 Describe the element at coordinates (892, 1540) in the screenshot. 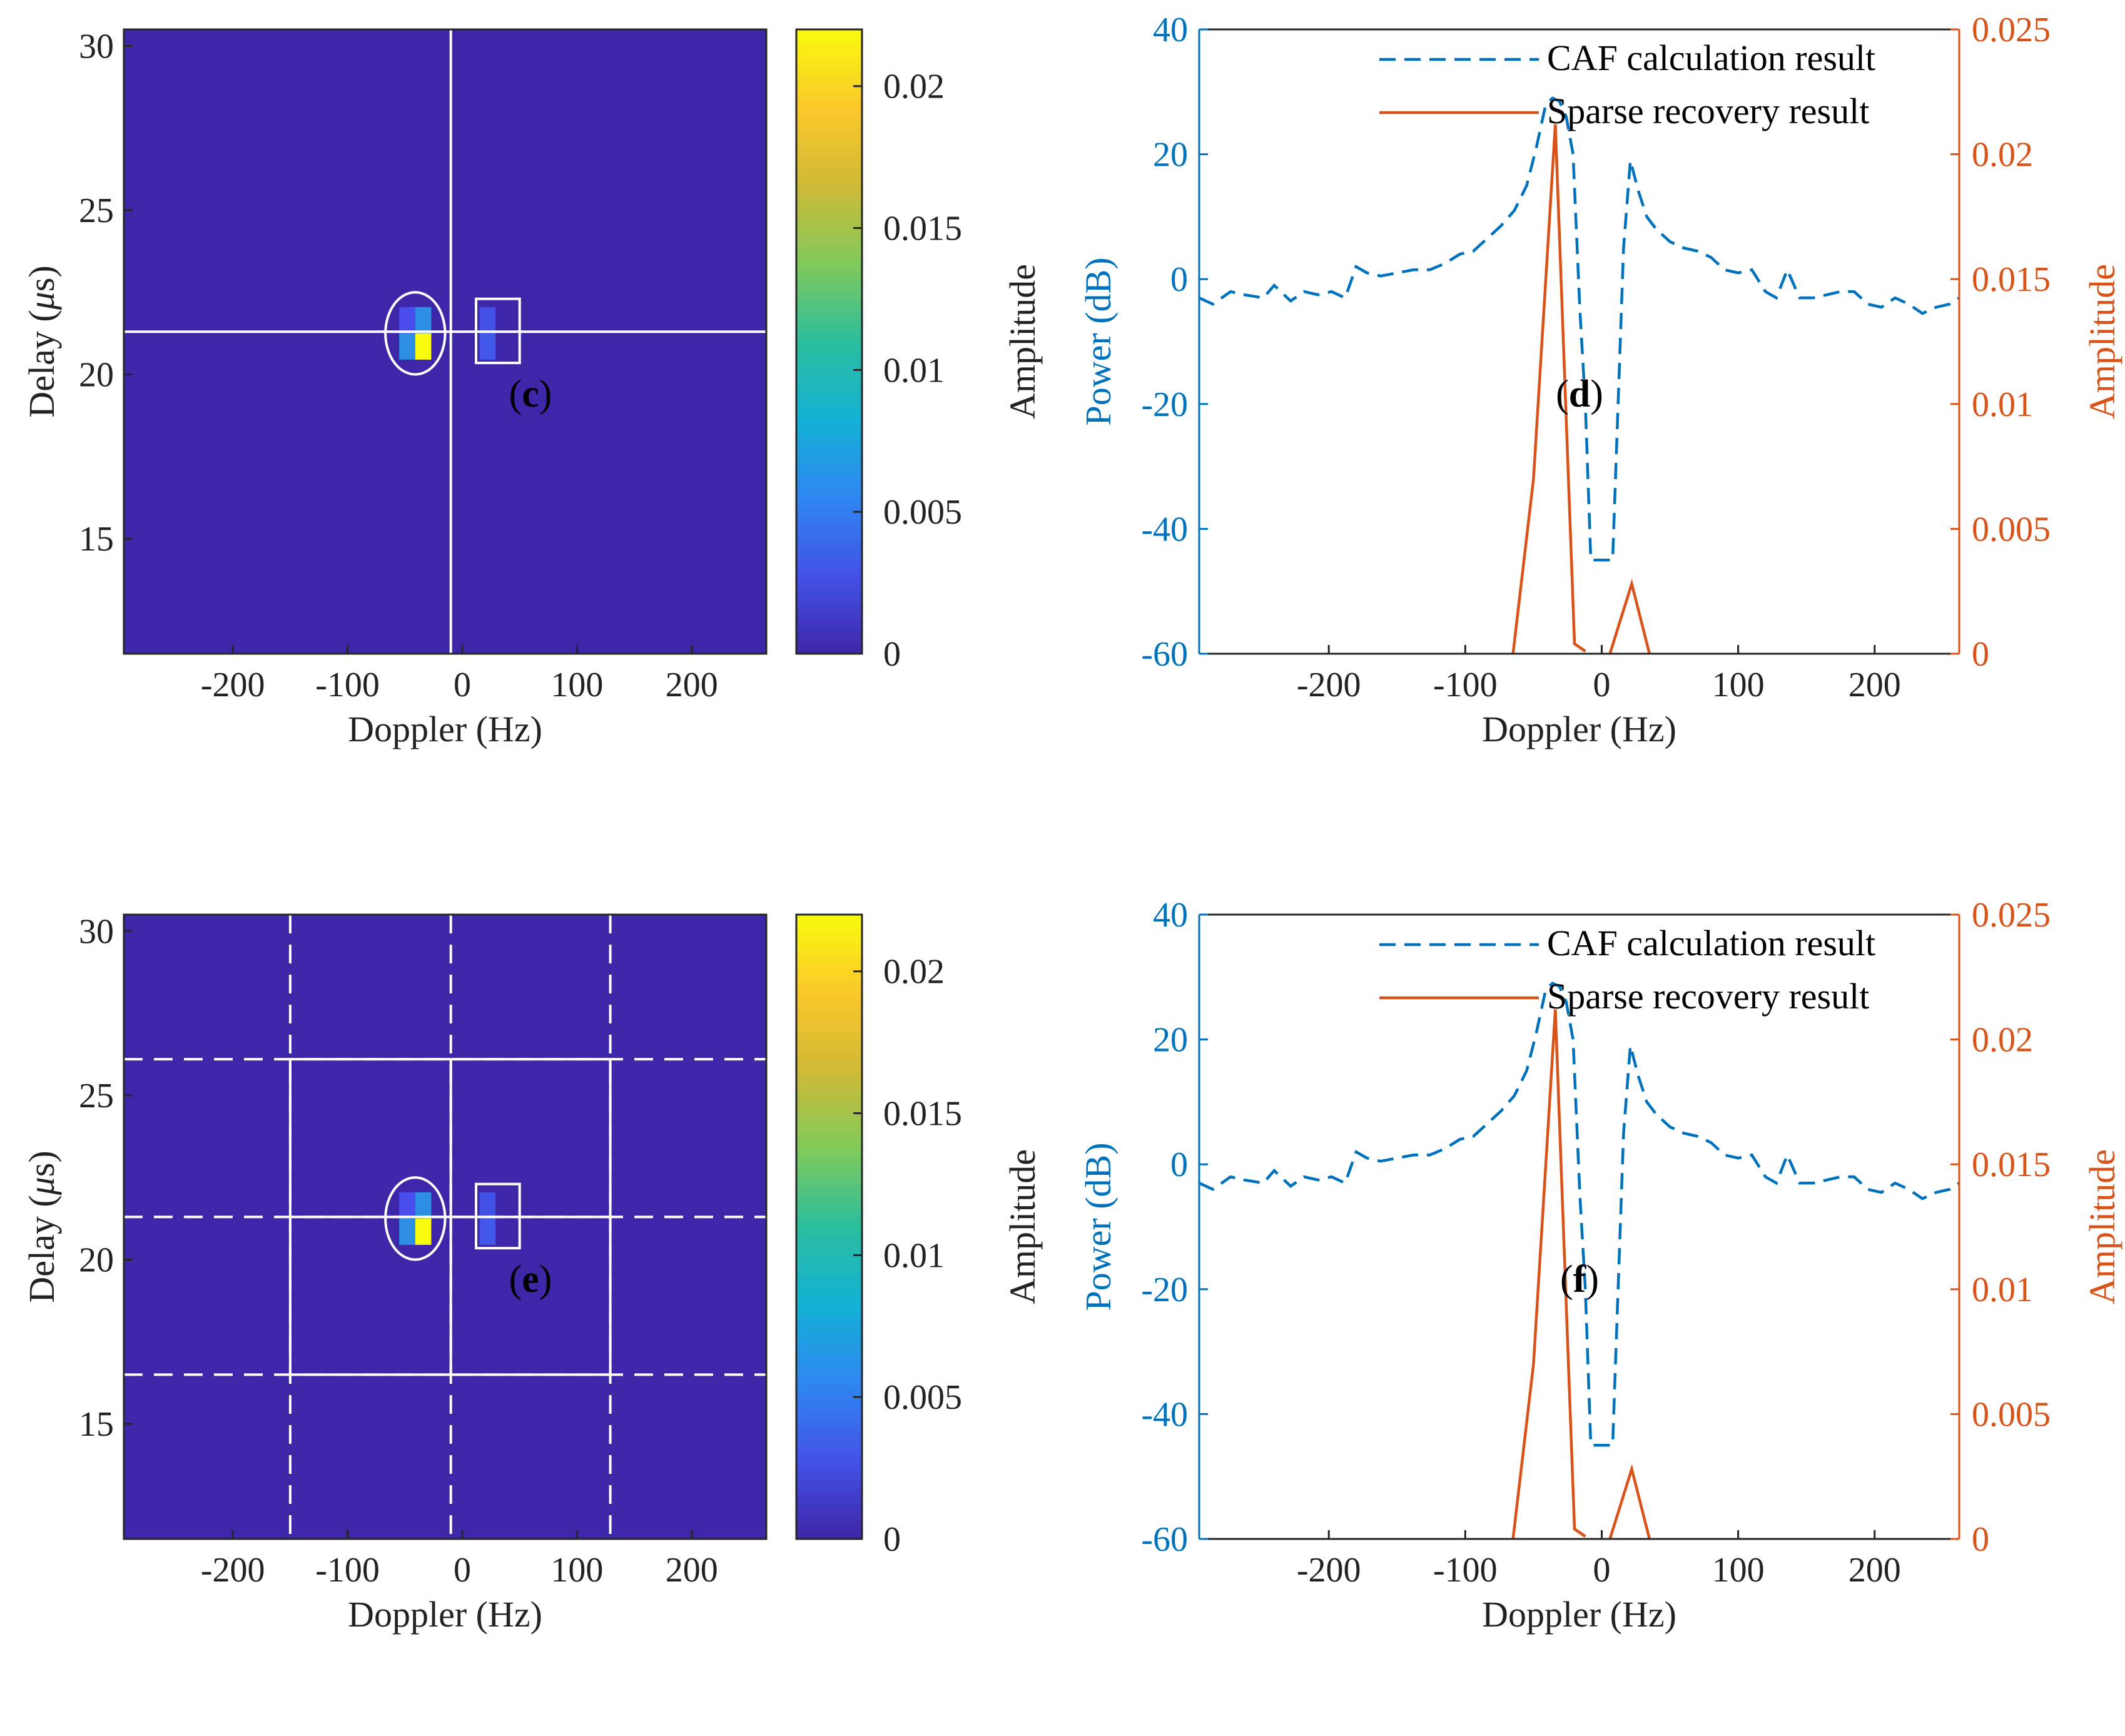

I see `colorbar-tick-label: 0` at that location.